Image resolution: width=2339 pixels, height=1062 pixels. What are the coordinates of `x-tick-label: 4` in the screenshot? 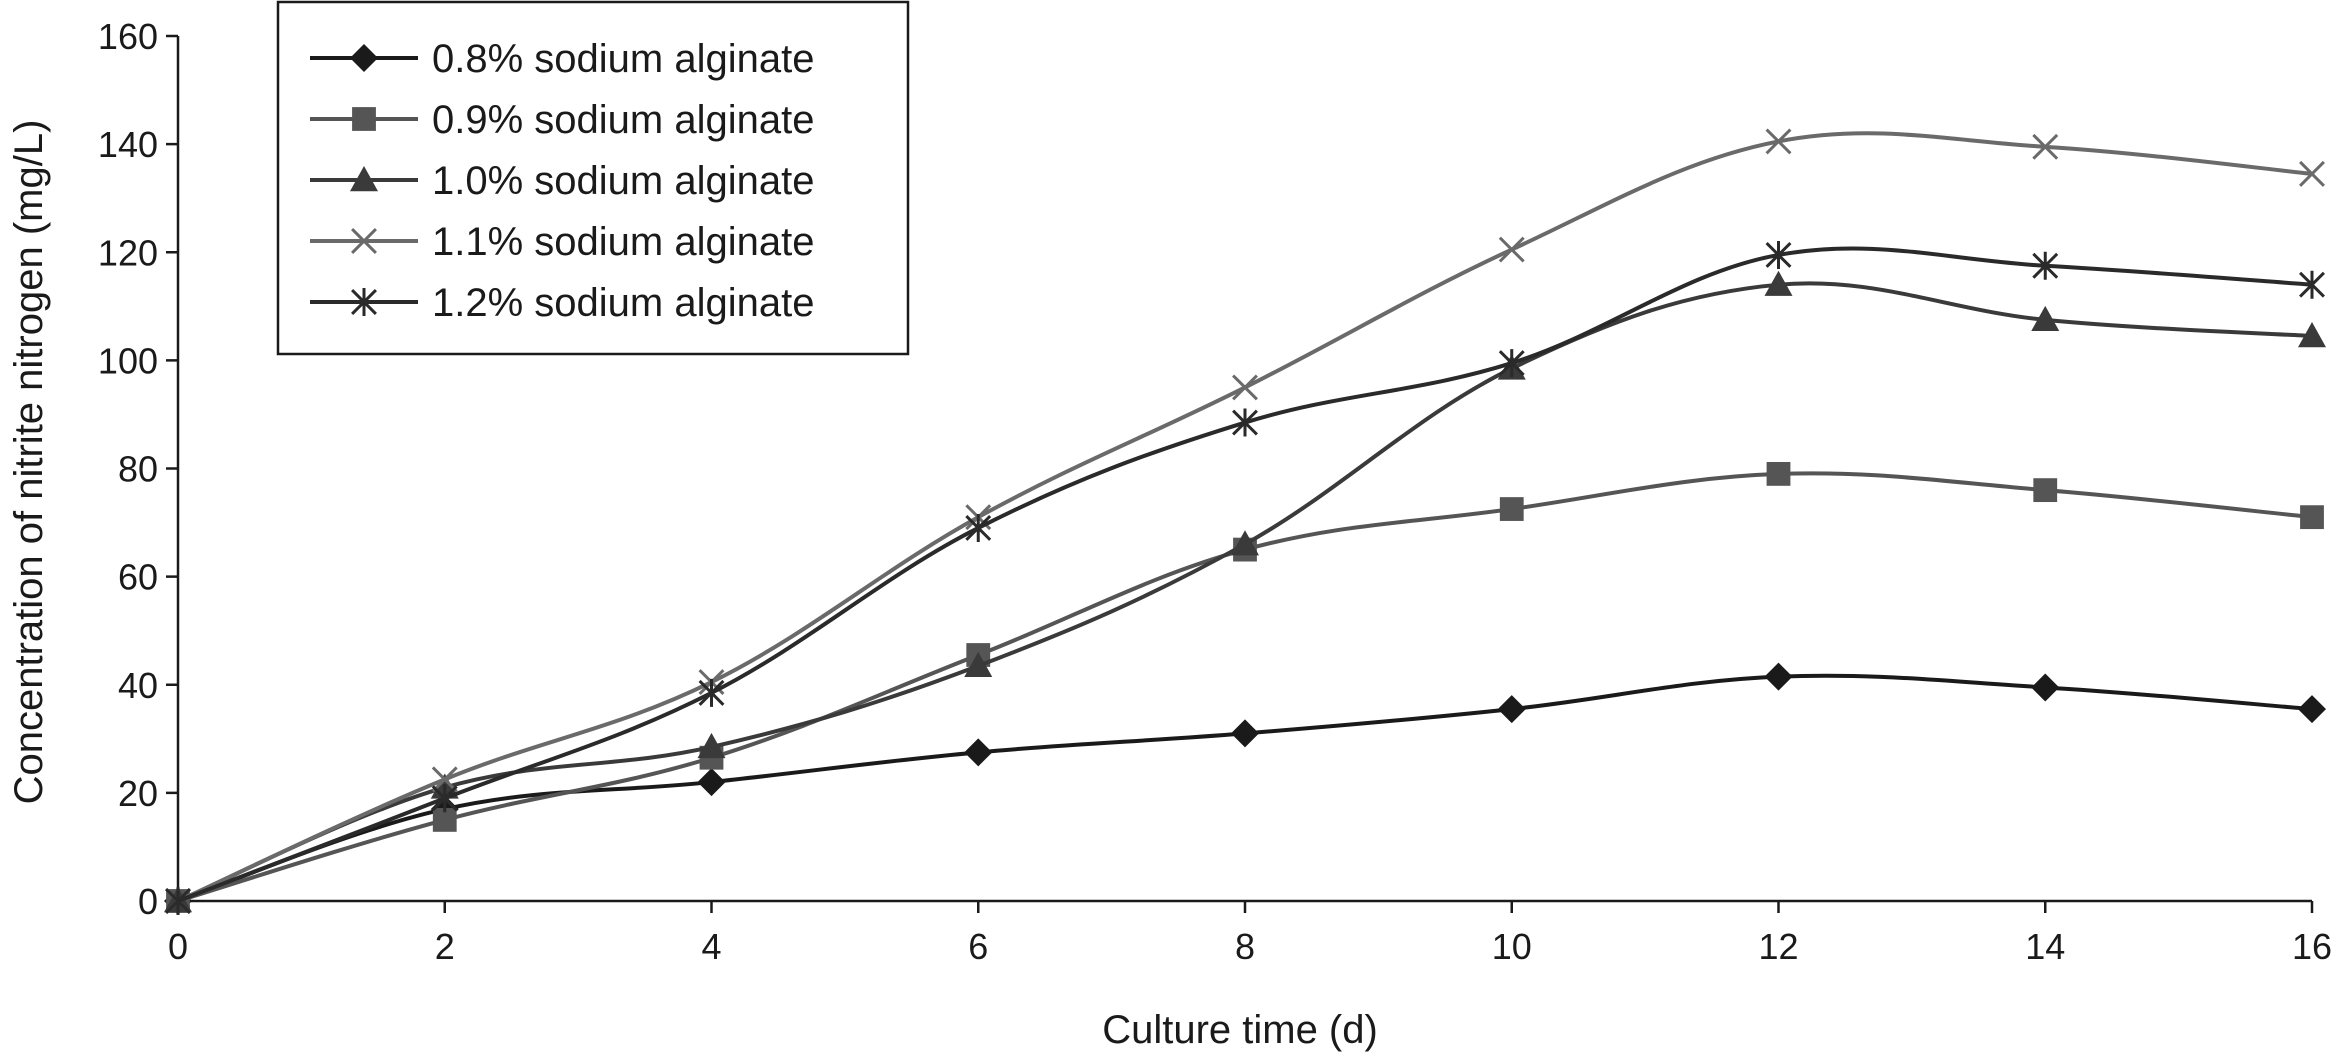 It's located at (711, 946).